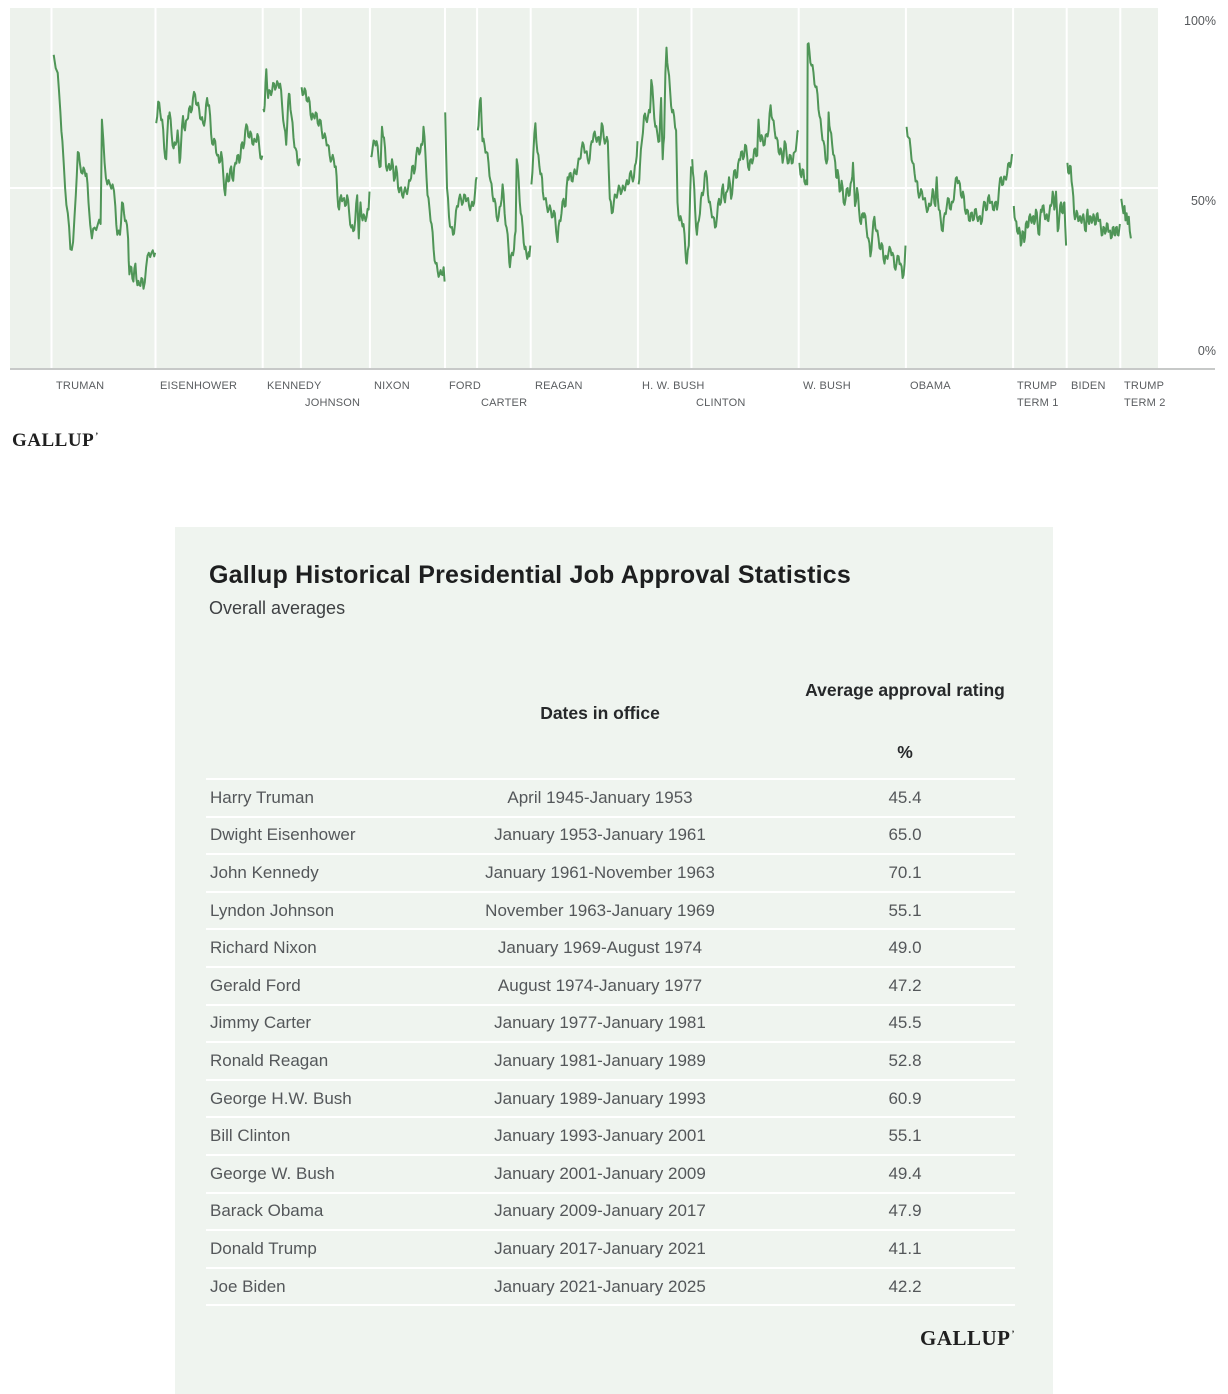  What do you see at coordinates (283, 835) in the screenshot?
I see `president-name-cell: Dwight Eisenhower` at bounding box center [283, 835].